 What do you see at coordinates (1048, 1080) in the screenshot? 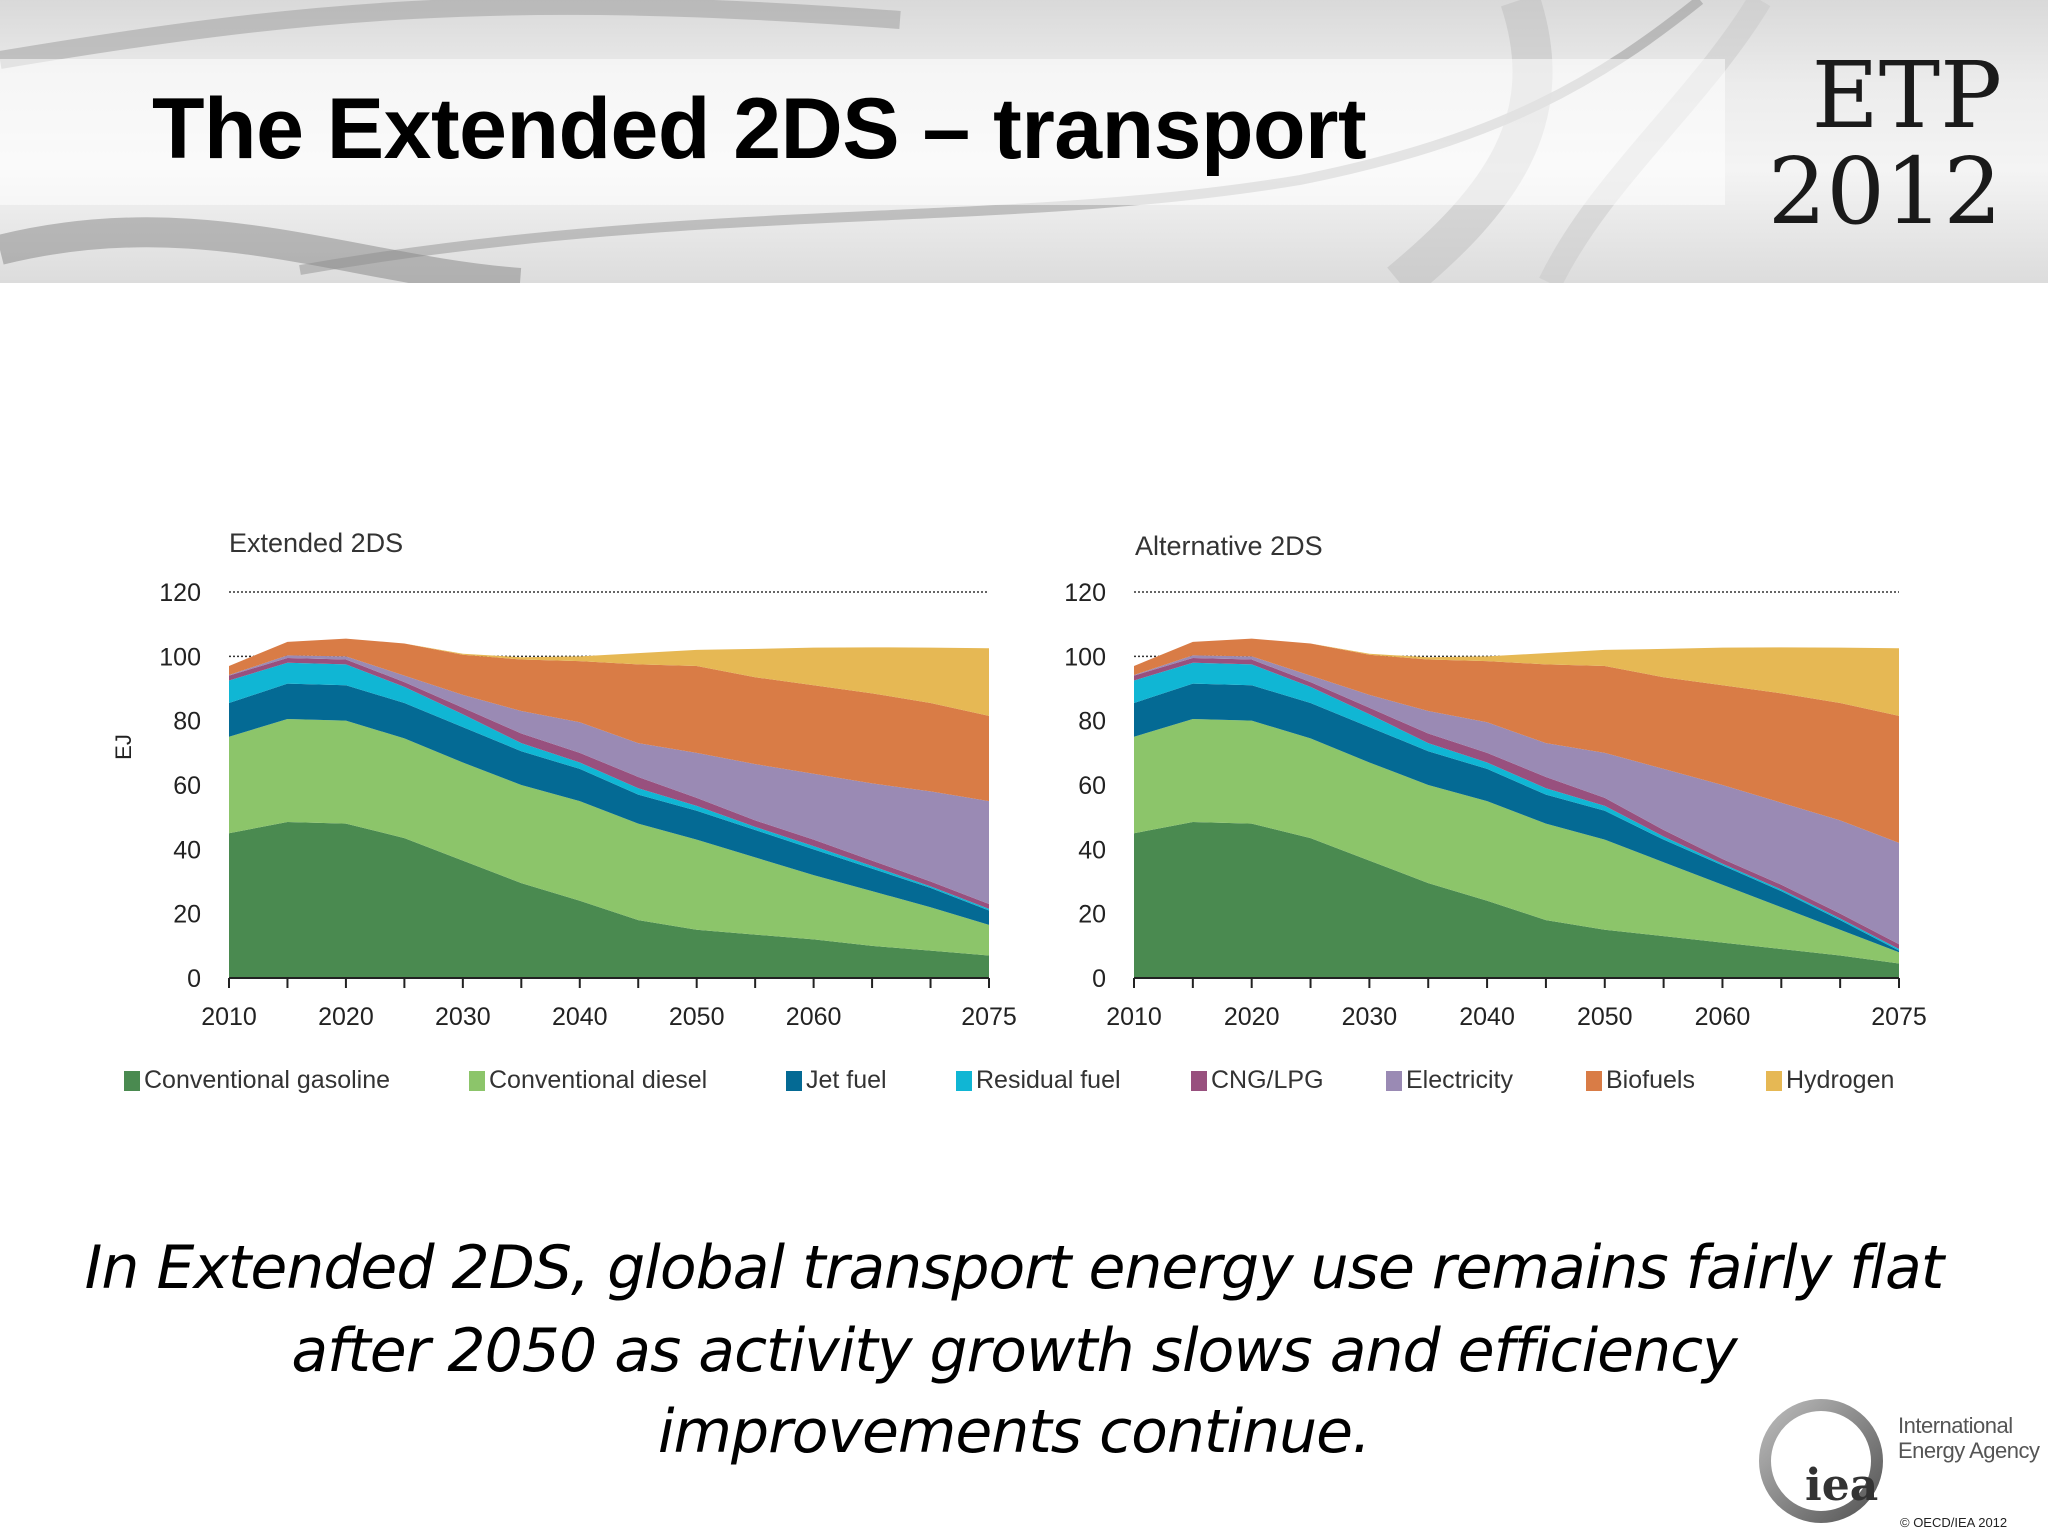
I see `legend-label: Residual fuel` at bounding box center [1048, 1080].